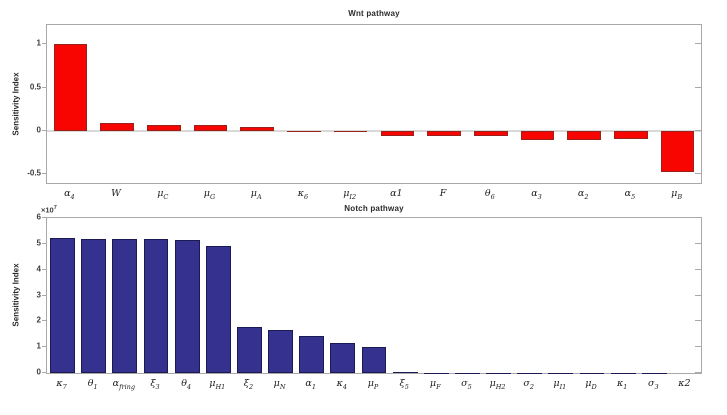  I want to click on exponent-power: 7, so click(55, 208).